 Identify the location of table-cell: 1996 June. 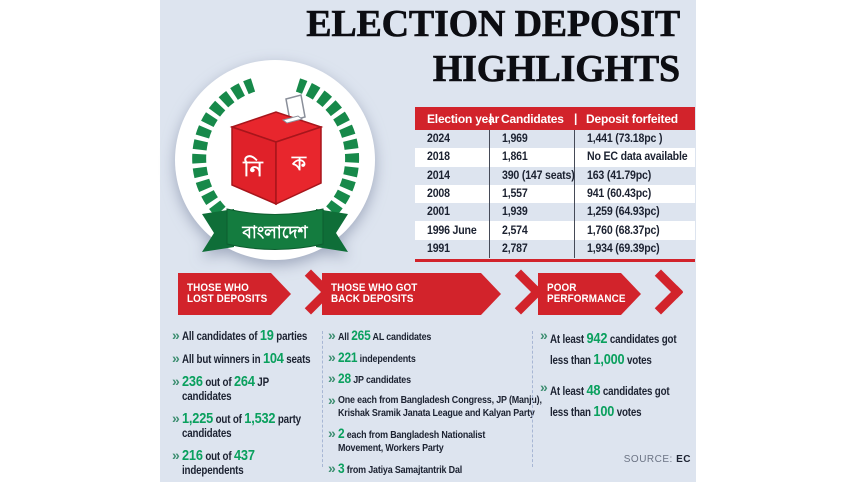
(452, 230).